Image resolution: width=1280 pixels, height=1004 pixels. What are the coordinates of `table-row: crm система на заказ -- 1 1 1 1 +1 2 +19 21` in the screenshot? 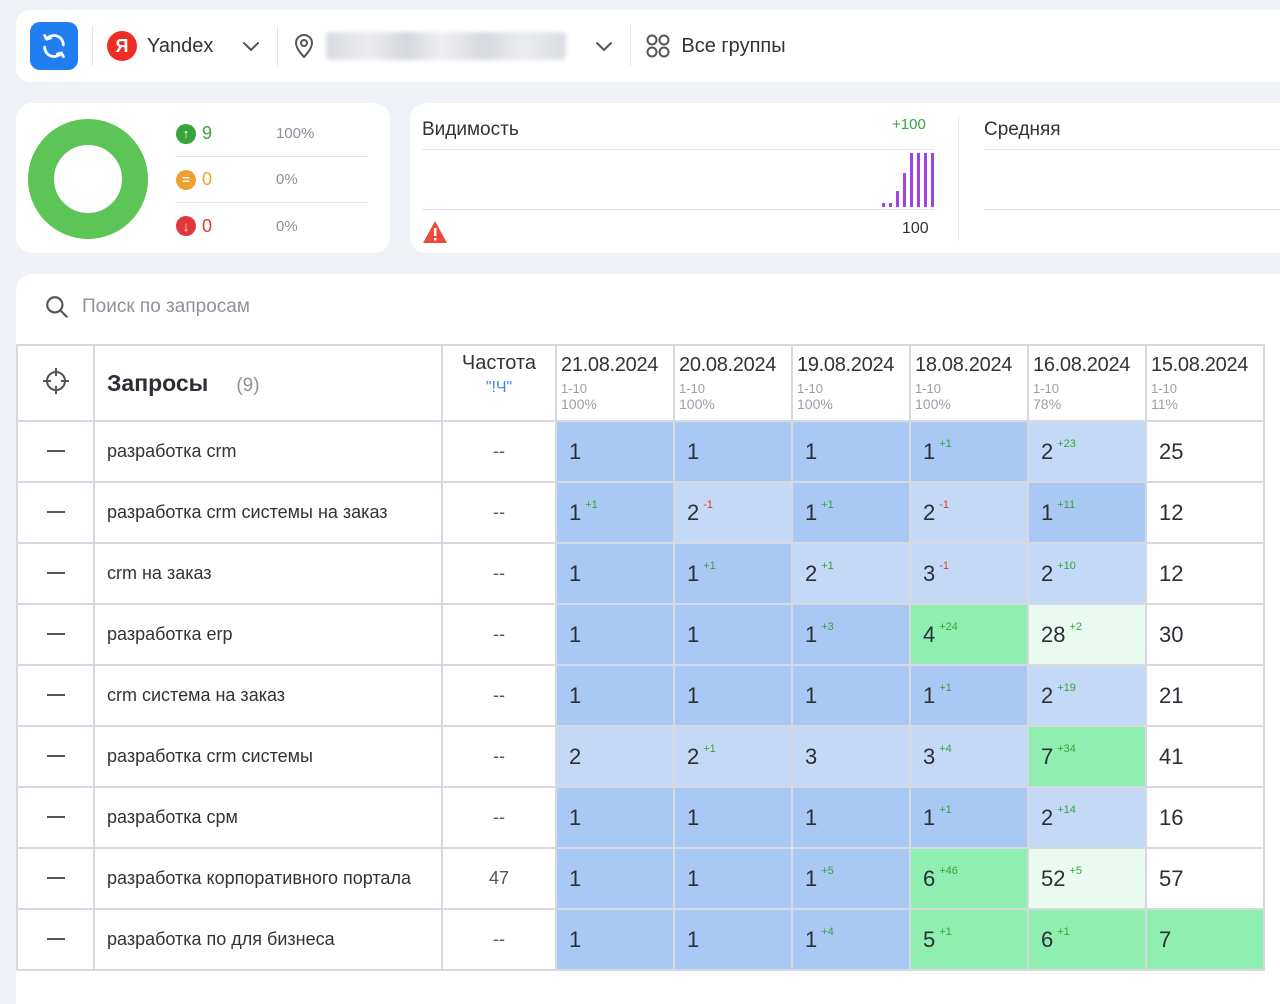 It's located at (640, 695).